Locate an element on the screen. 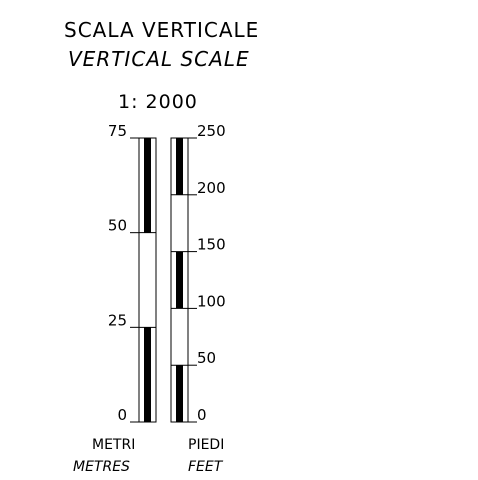  metres-tick-label: 25 is located at coordinates (117, 320).